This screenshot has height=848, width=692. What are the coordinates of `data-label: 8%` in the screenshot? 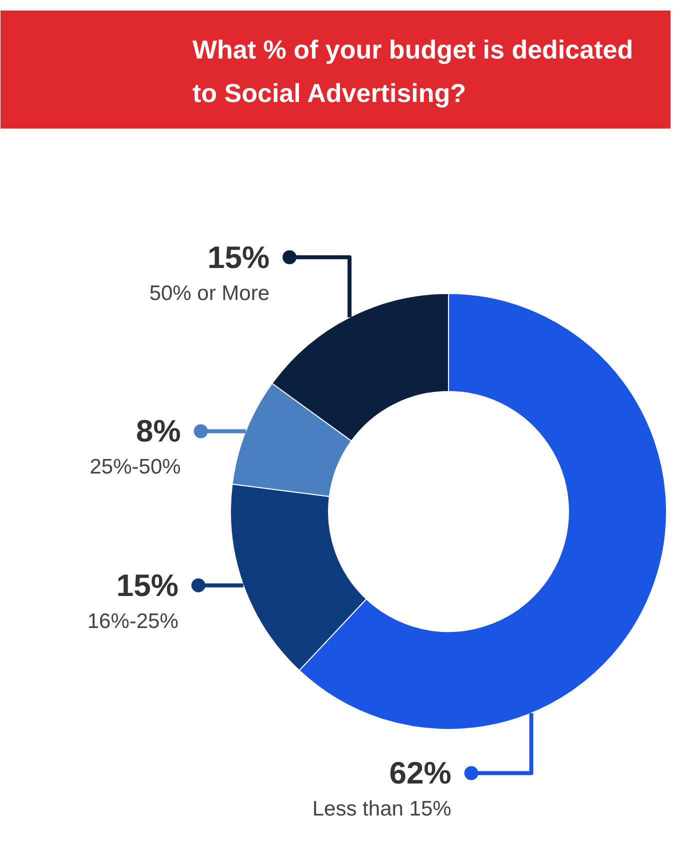 It's located at (158, 431).